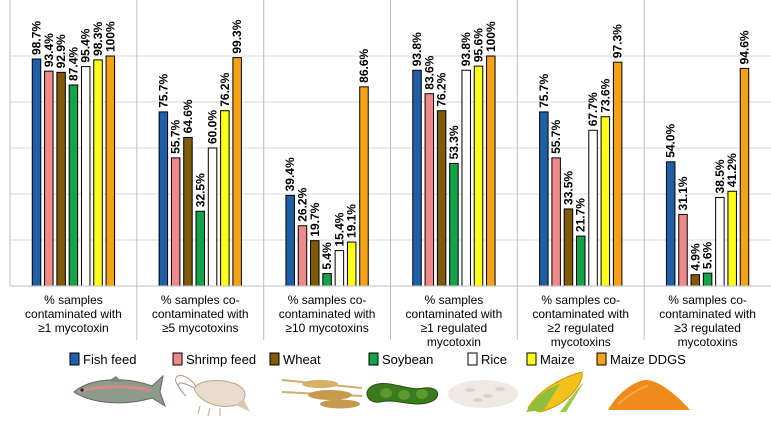  Describe the element at coordinates (479, 45) in the screenshot. I see `value-label: 95.6%` at that location.